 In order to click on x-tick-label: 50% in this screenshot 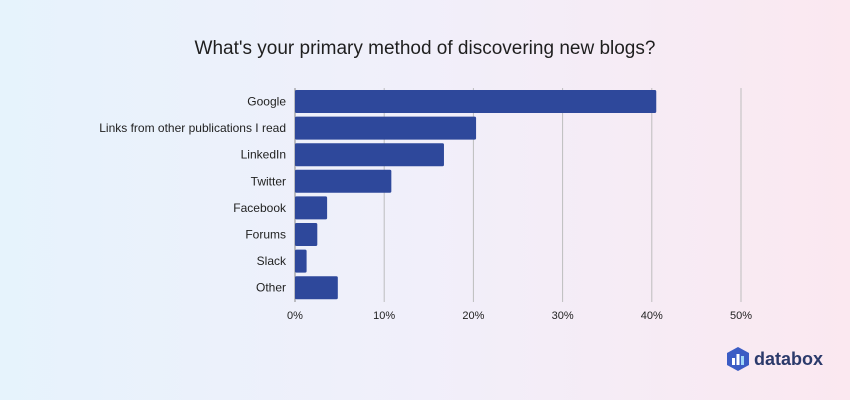, I will do `click(741, 316)`.